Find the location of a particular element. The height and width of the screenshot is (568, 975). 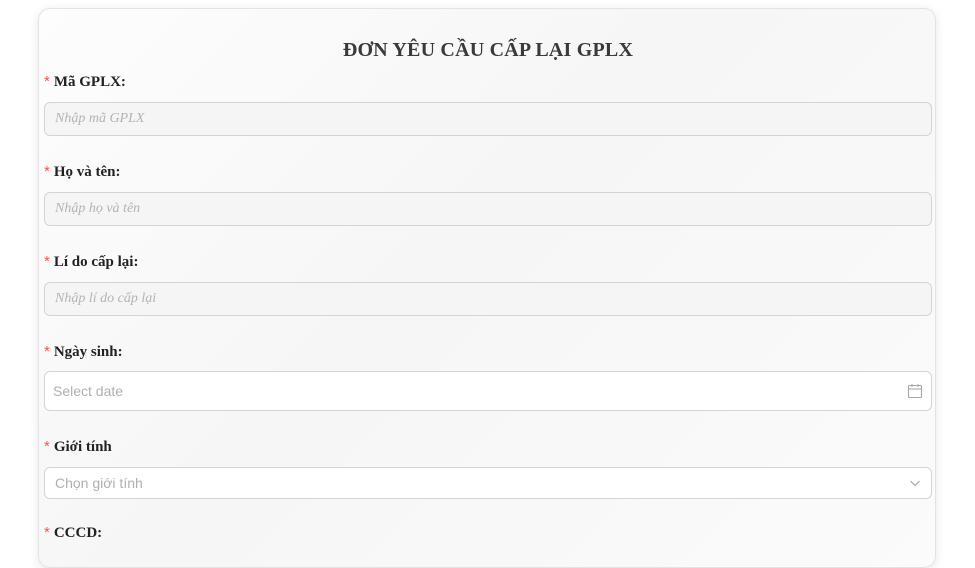

calendar-icon is located at coordinates (915, 391).